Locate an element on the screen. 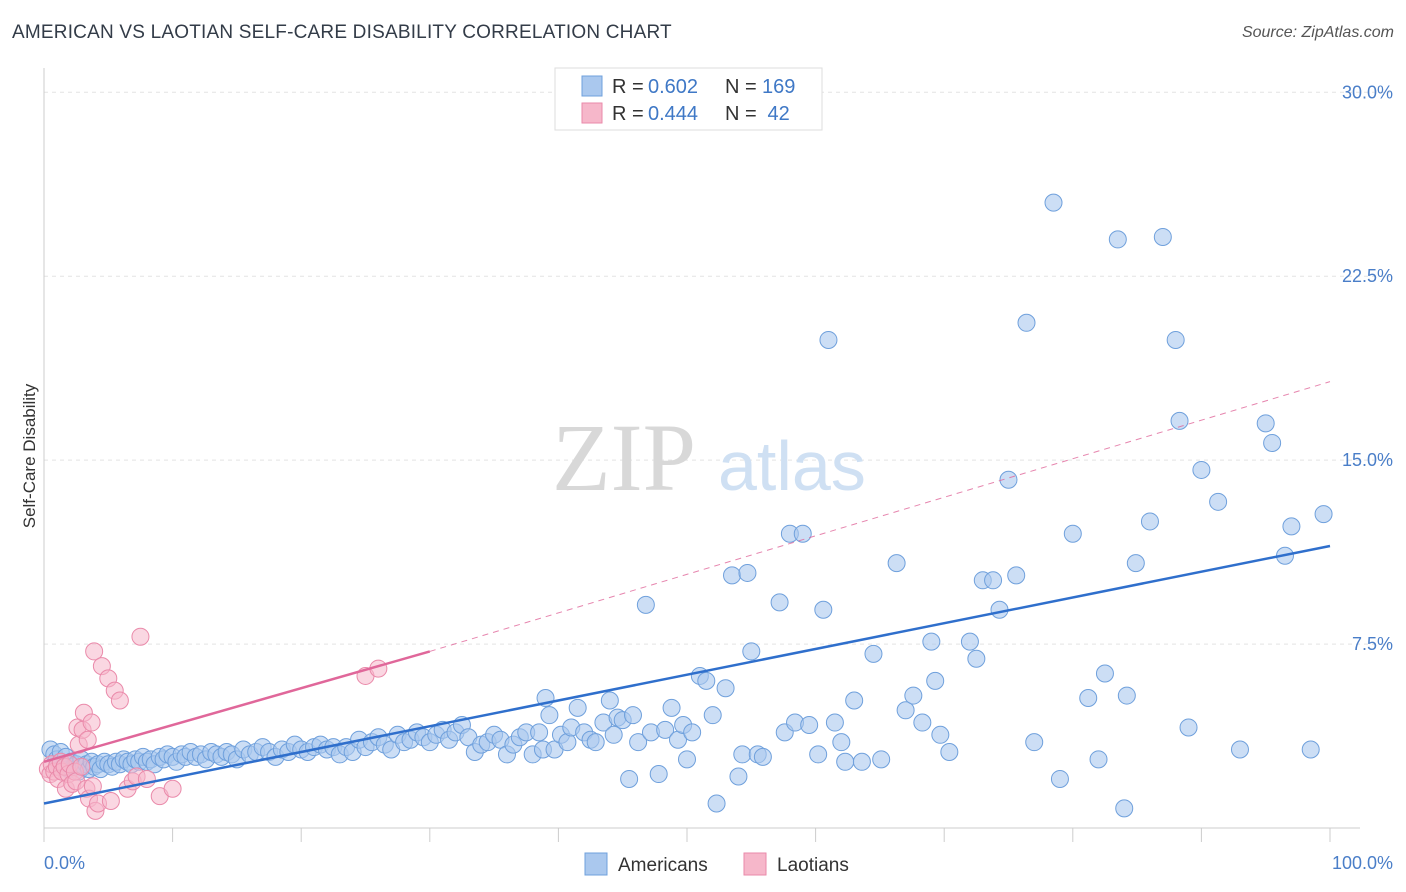 This screenshot has width=1406, height=892. y-axis-label: Self-Care Disability is located at coordinates (29, 455).